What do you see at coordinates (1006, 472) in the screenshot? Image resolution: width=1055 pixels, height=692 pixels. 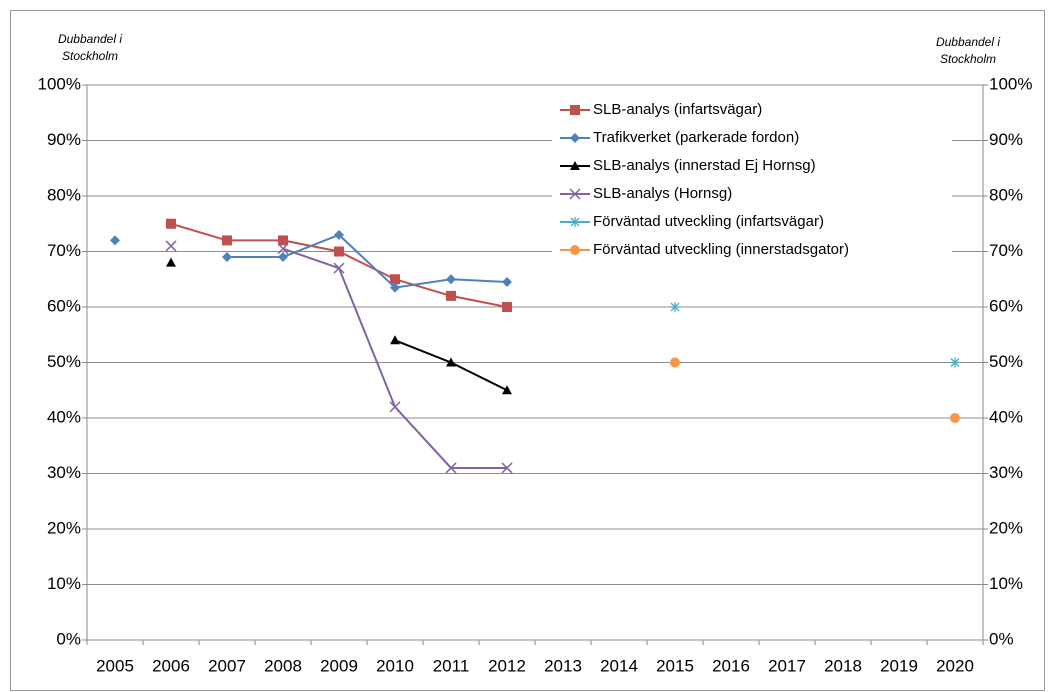 I see `y2-tick-label: 30%` at bounding box center [1006, 472].